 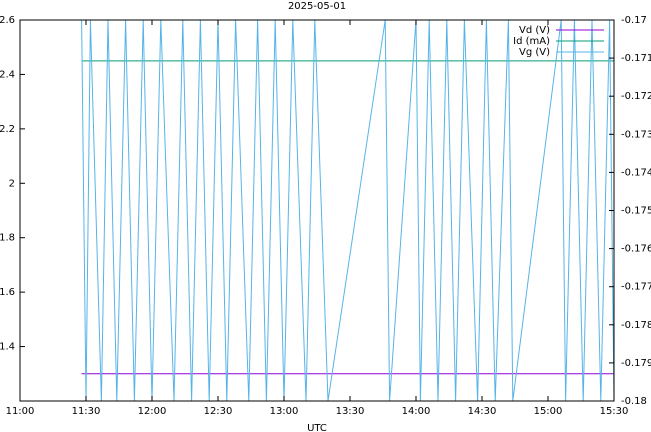 I want to click on y2-tick-label: -0.174, so click(x=636, y=172).